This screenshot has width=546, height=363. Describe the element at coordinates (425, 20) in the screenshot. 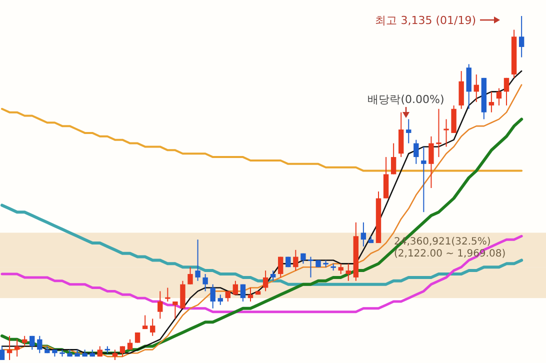

I see `annotation: 최고 3,135 (01/19)` at that location.